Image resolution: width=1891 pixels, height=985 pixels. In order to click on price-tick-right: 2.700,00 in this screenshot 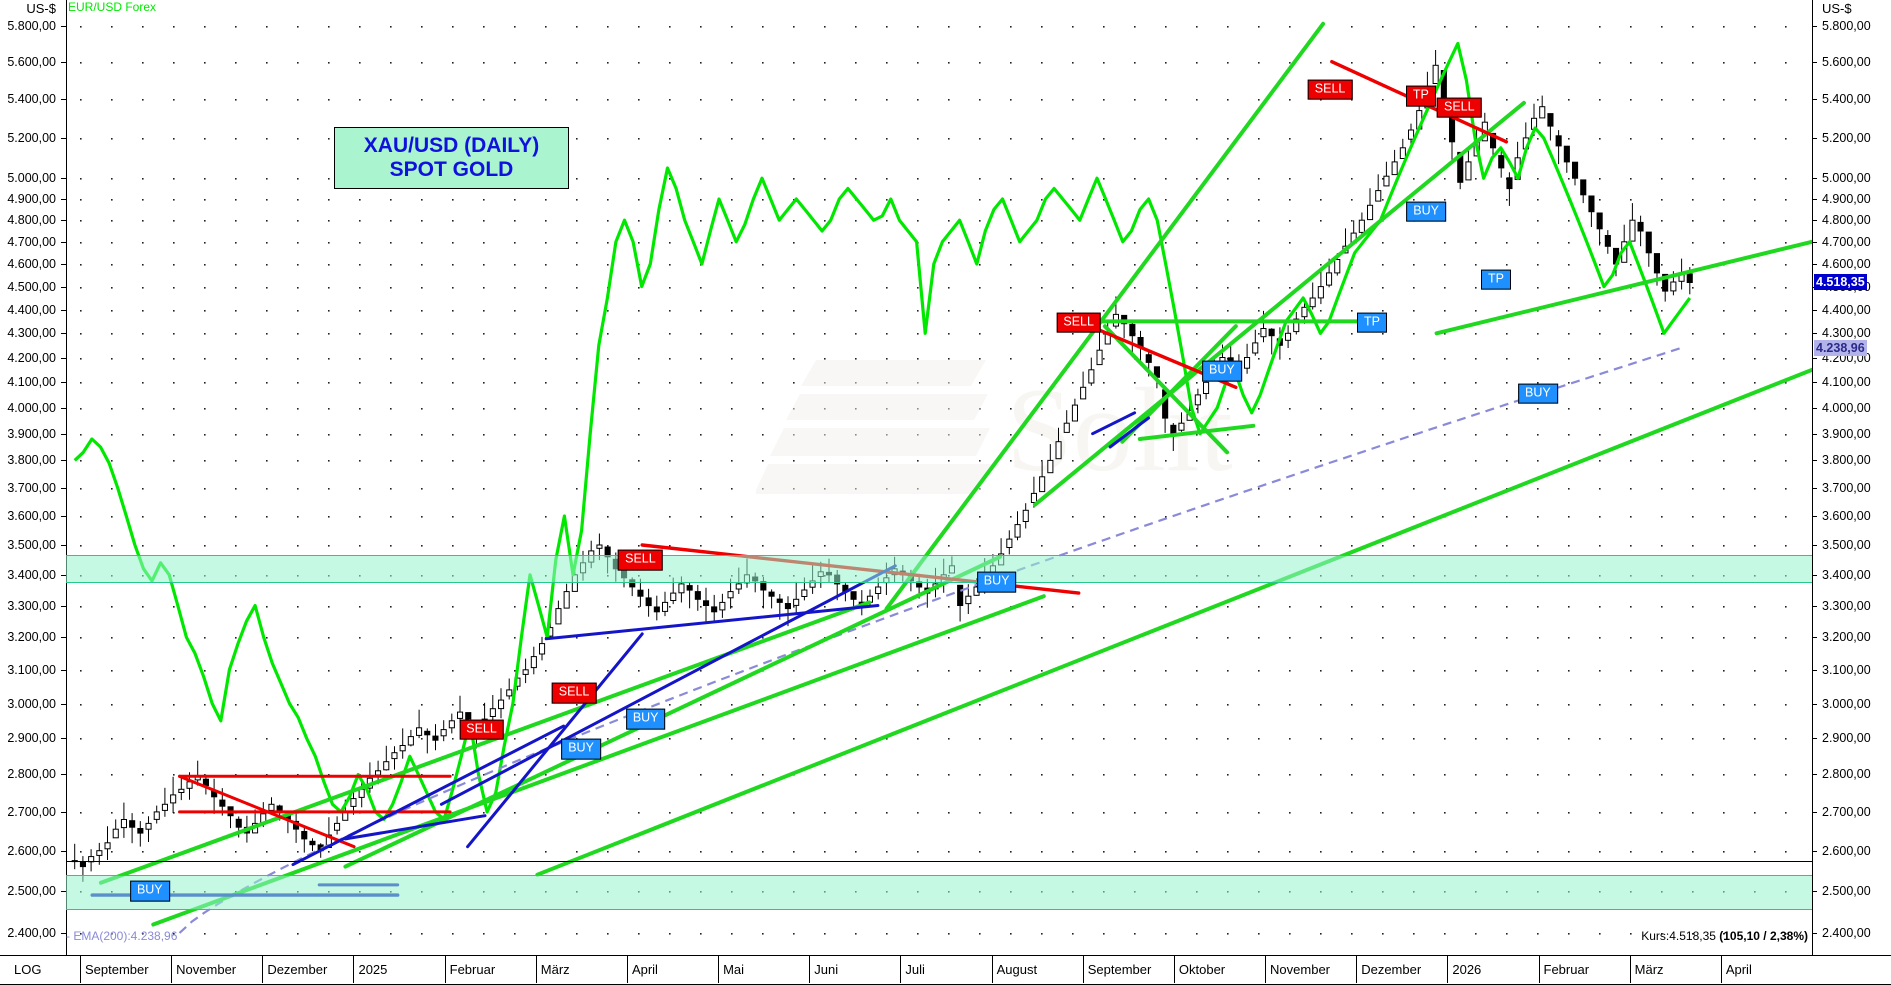, I will do `click(1846, 811)`.